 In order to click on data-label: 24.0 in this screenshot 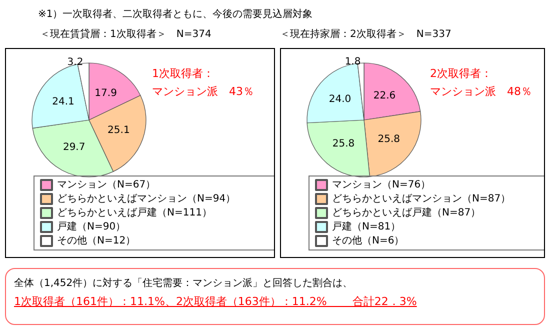, I will do `click(340, 100)`.